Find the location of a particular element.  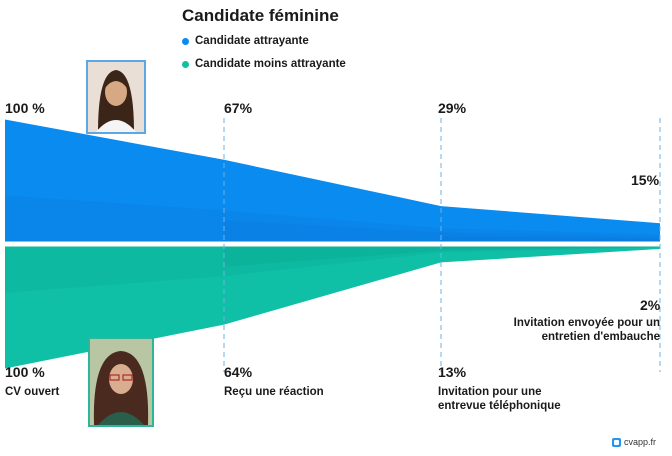

brand-mark: cvapp.fr is located at coordinates (634, 442).